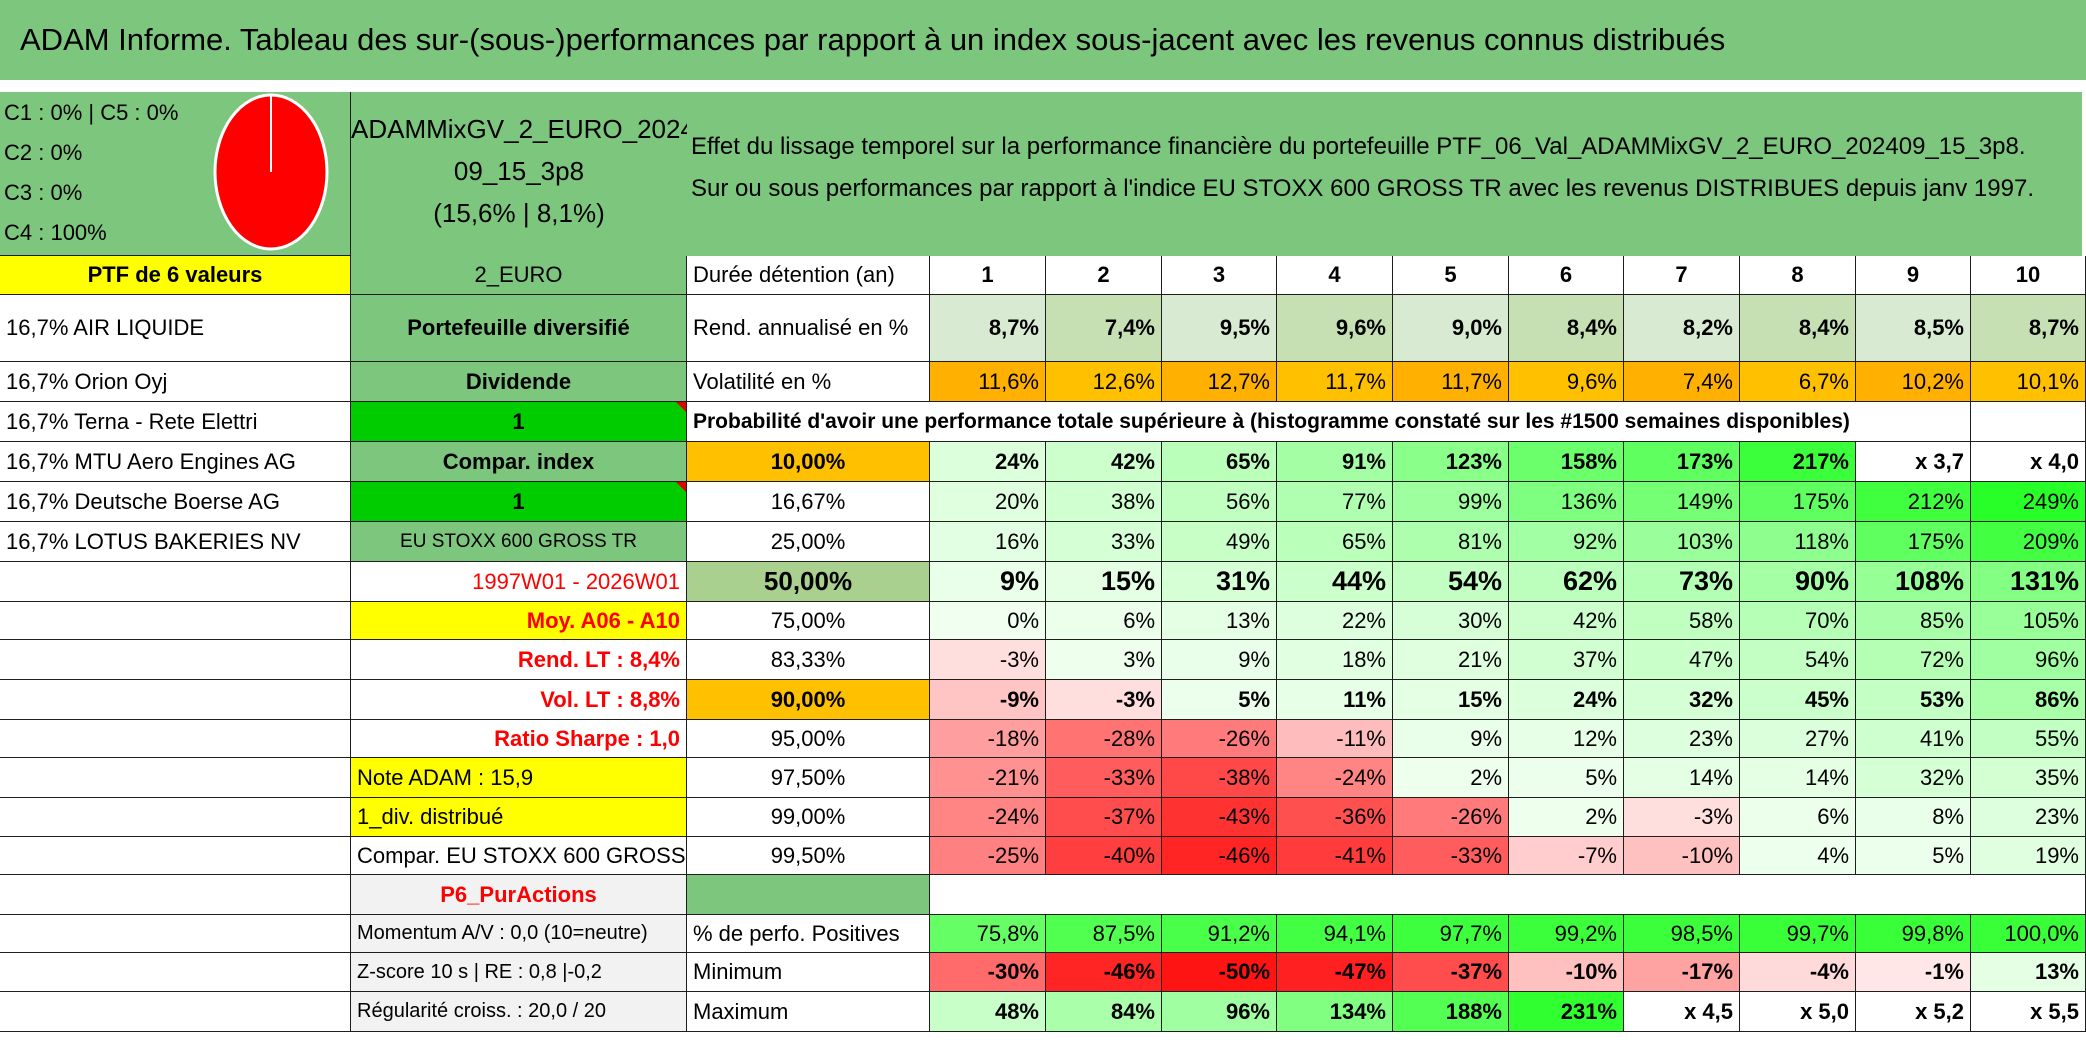  I want to click on quantile-value: 92%, so click(1566, 542).